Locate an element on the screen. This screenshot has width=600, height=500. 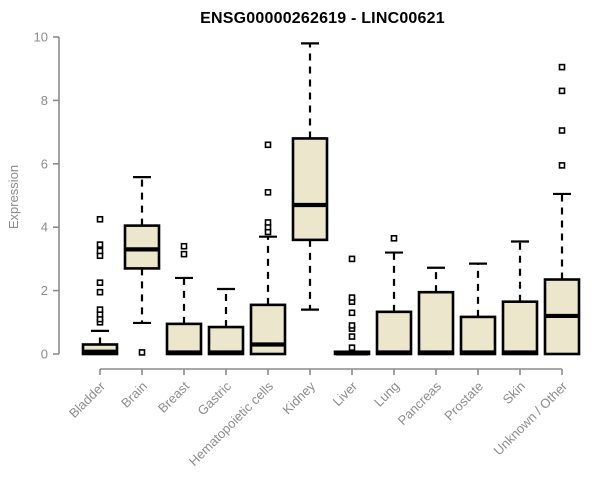
boxplot-pancreas is located at coordinates (436, 311).